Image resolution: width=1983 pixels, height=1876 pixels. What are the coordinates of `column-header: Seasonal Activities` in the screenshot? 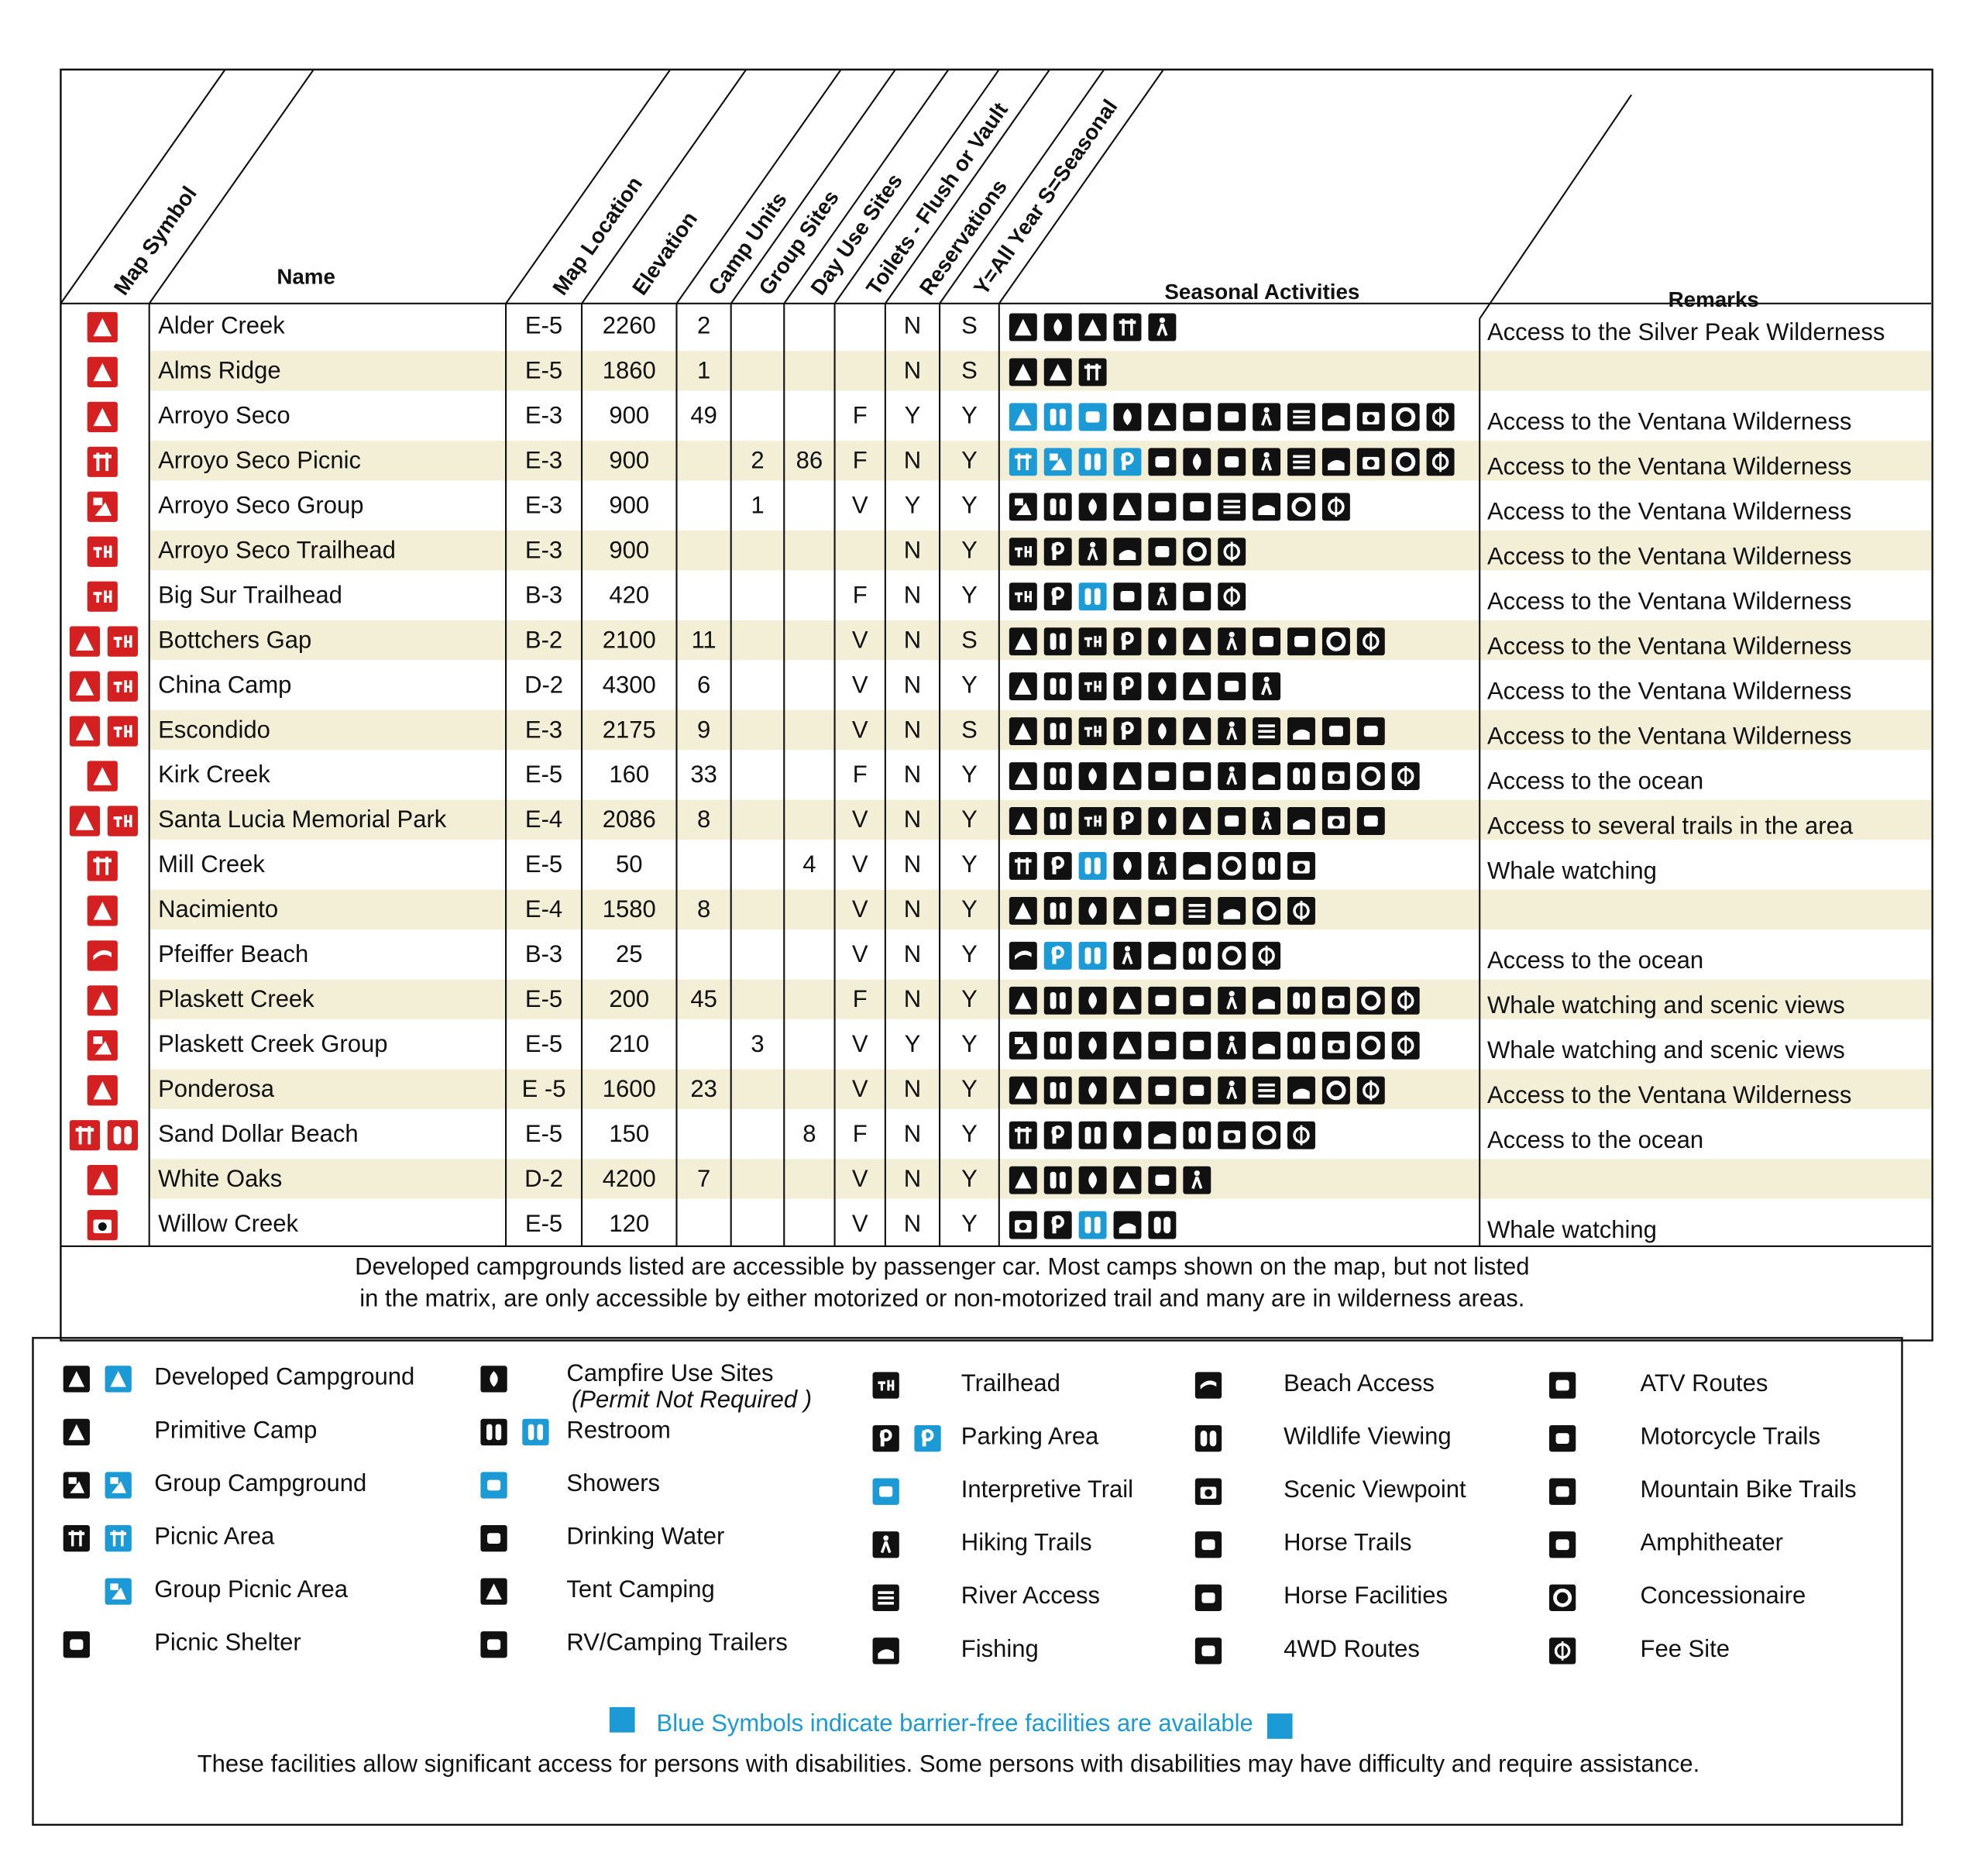 It's located at (1261, 292).